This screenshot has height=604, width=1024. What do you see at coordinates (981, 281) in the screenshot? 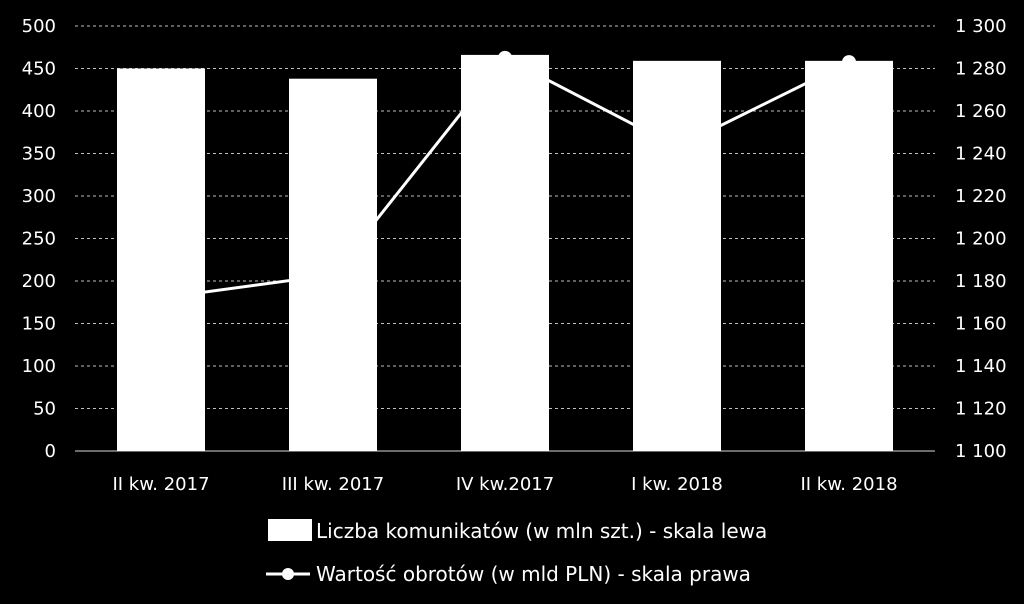
I see `right-tick-label: 1 180` at bounding box center [981, 281].